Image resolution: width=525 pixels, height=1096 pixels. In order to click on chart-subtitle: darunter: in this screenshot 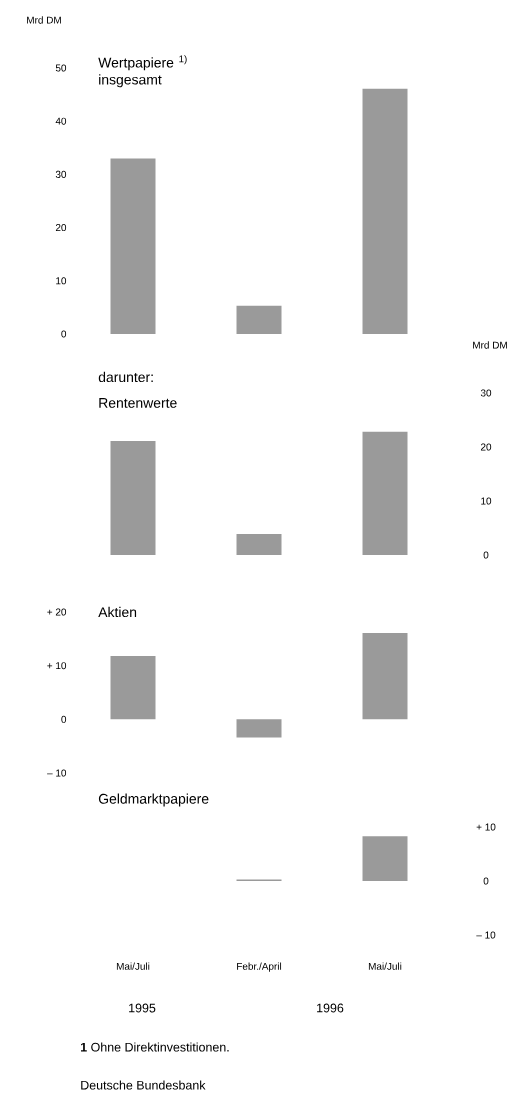, I will do `click(125, 377)`.